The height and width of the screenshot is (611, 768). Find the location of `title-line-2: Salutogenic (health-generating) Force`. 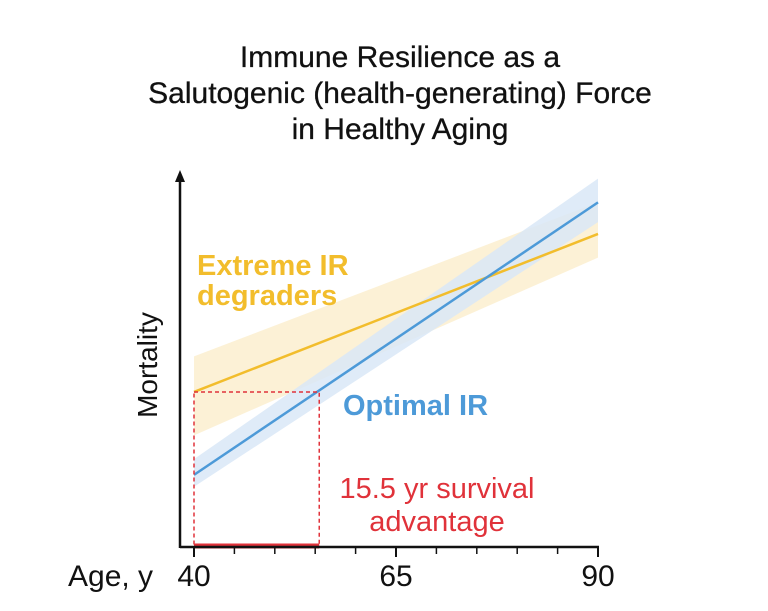

title-line-2: Salutogenic (health-generating) Force is located at coordinates (400, 93).